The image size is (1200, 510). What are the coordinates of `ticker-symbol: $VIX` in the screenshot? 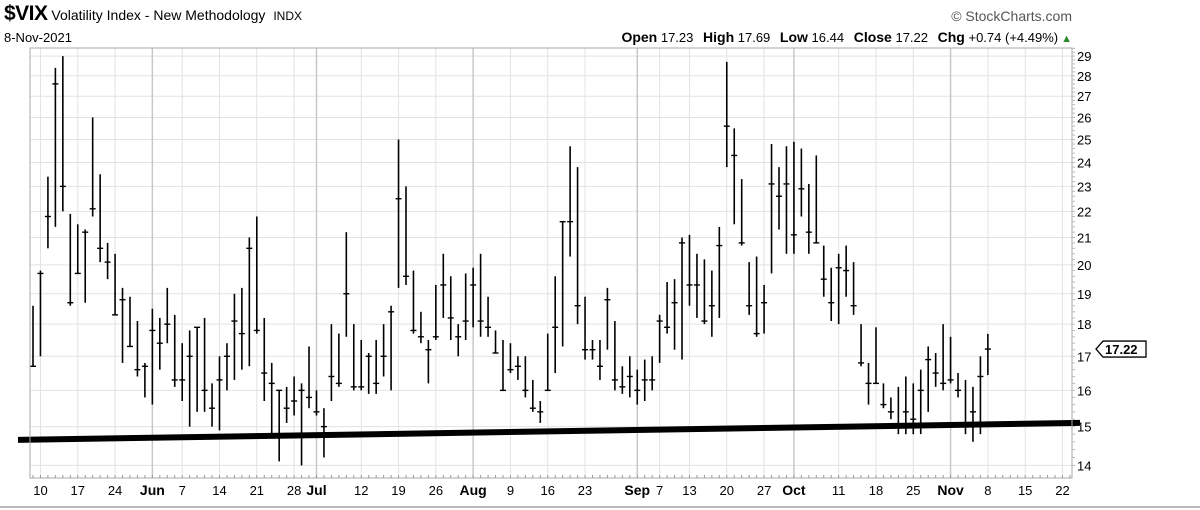 It's located at (26, 13).